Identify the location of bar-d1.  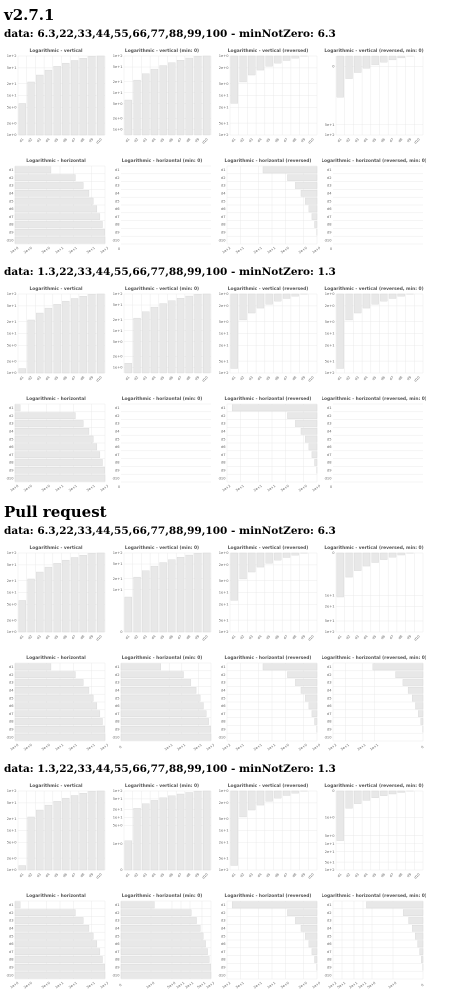
(234, 828).